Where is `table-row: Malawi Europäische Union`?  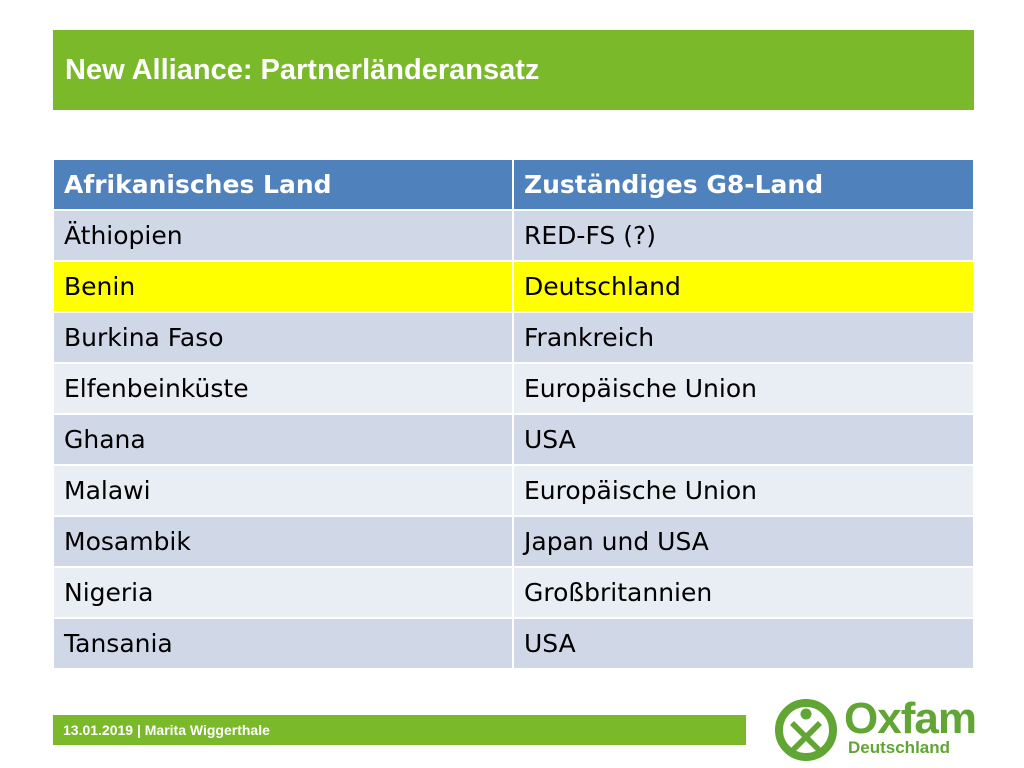 table-row: Malawi Europäische Union is located at coordinates (513, 490).